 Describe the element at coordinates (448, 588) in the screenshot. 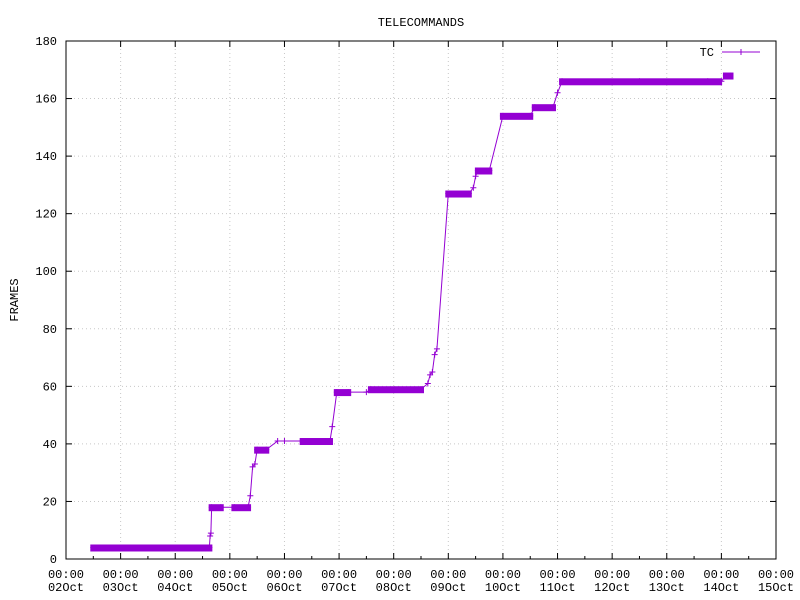

I see `x-tick-date: 09Oct` at that location.